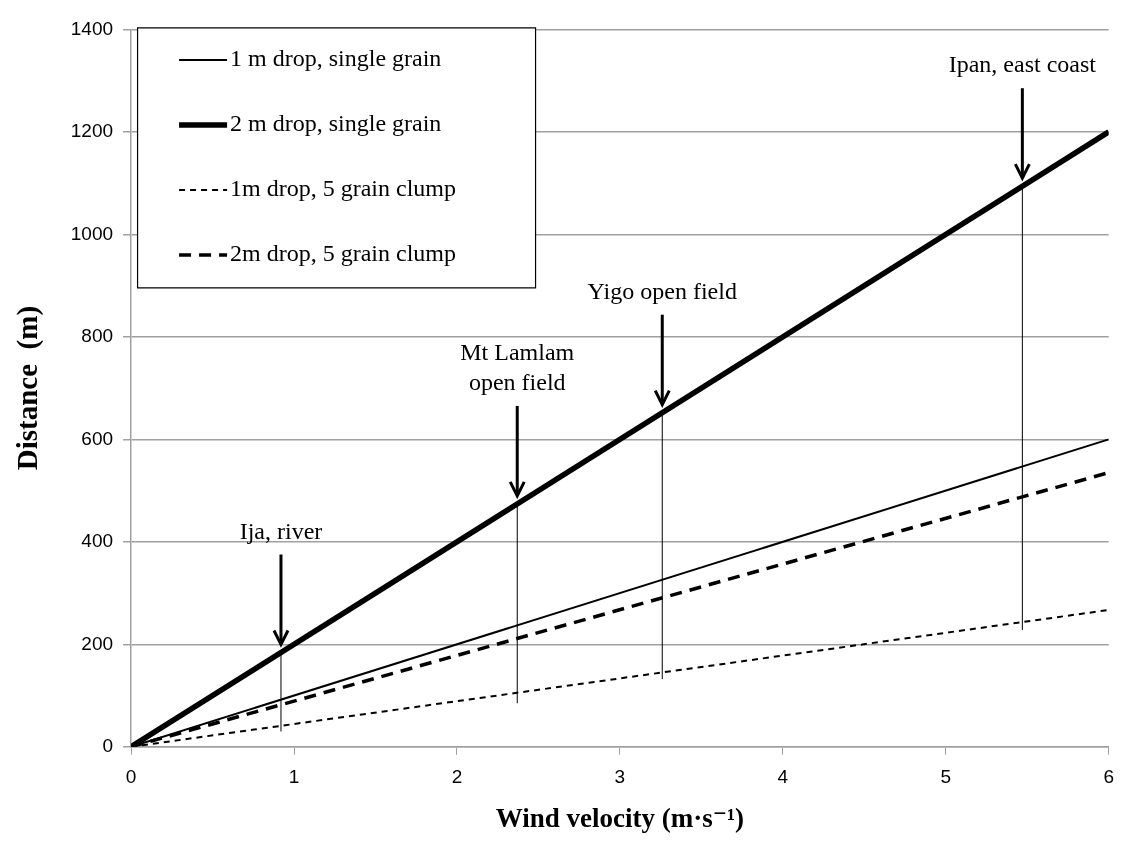 This screenshot has width=1134, height=848. I want to click on legend-label: 2 m drop, single grain, so click(336, 123).